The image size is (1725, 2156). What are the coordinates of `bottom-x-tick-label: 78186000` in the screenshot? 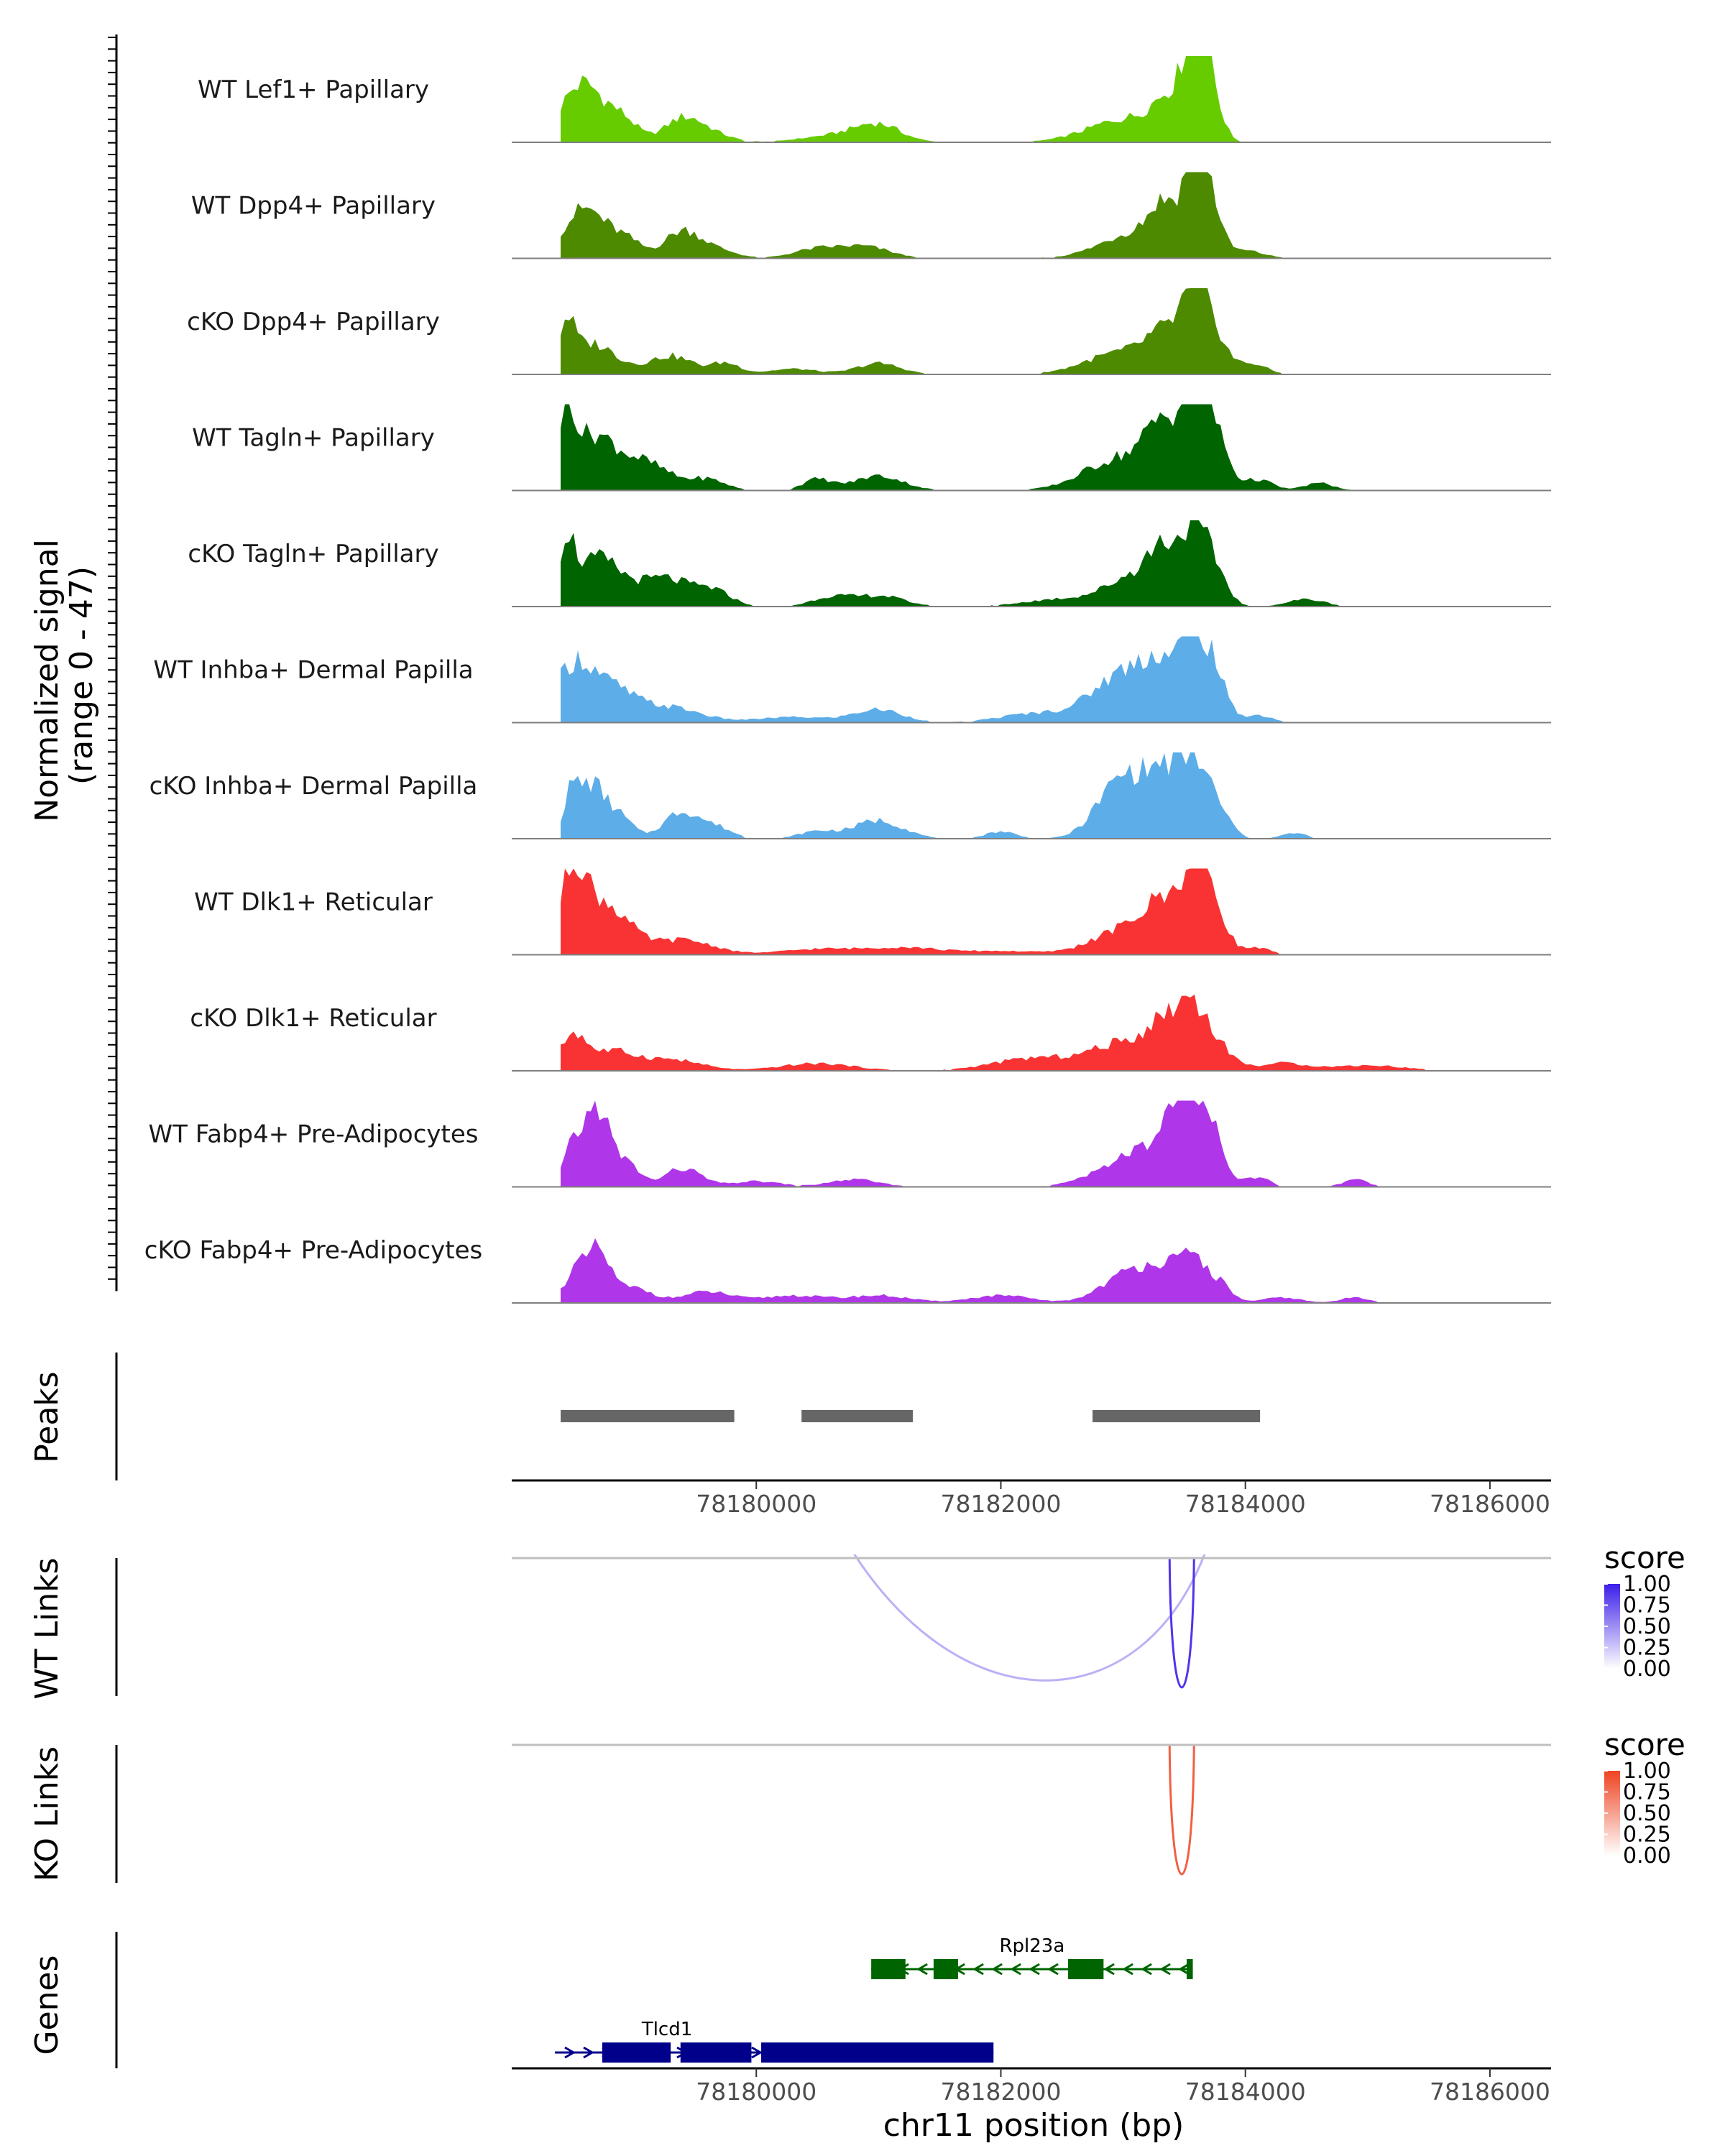 It's located at (1490, 2092).